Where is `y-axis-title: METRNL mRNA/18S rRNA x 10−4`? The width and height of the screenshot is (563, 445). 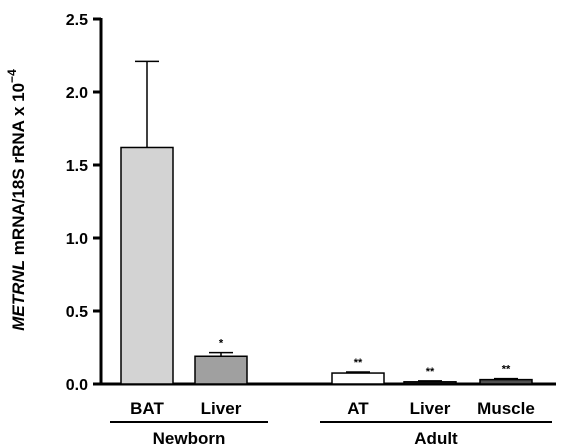
y-axis-title: METRNL mRNA/18S rRNA x 10−4 is located at coordinates (16, 200).